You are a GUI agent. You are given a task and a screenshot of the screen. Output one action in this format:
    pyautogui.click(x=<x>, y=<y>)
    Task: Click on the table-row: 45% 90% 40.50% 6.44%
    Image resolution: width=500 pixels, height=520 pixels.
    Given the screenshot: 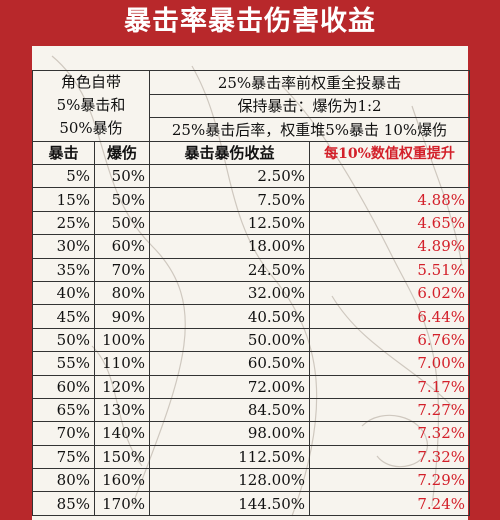 What is the action you would take?
    pyautogui.click(x=251, y=316)
    